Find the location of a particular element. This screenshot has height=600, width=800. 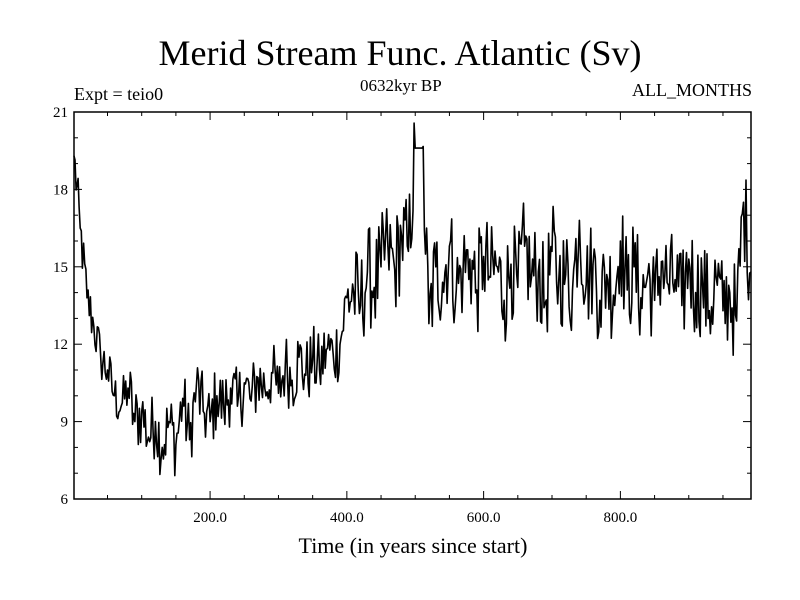

x-tick-label: 400.0 is located at coordinates (347, 518).